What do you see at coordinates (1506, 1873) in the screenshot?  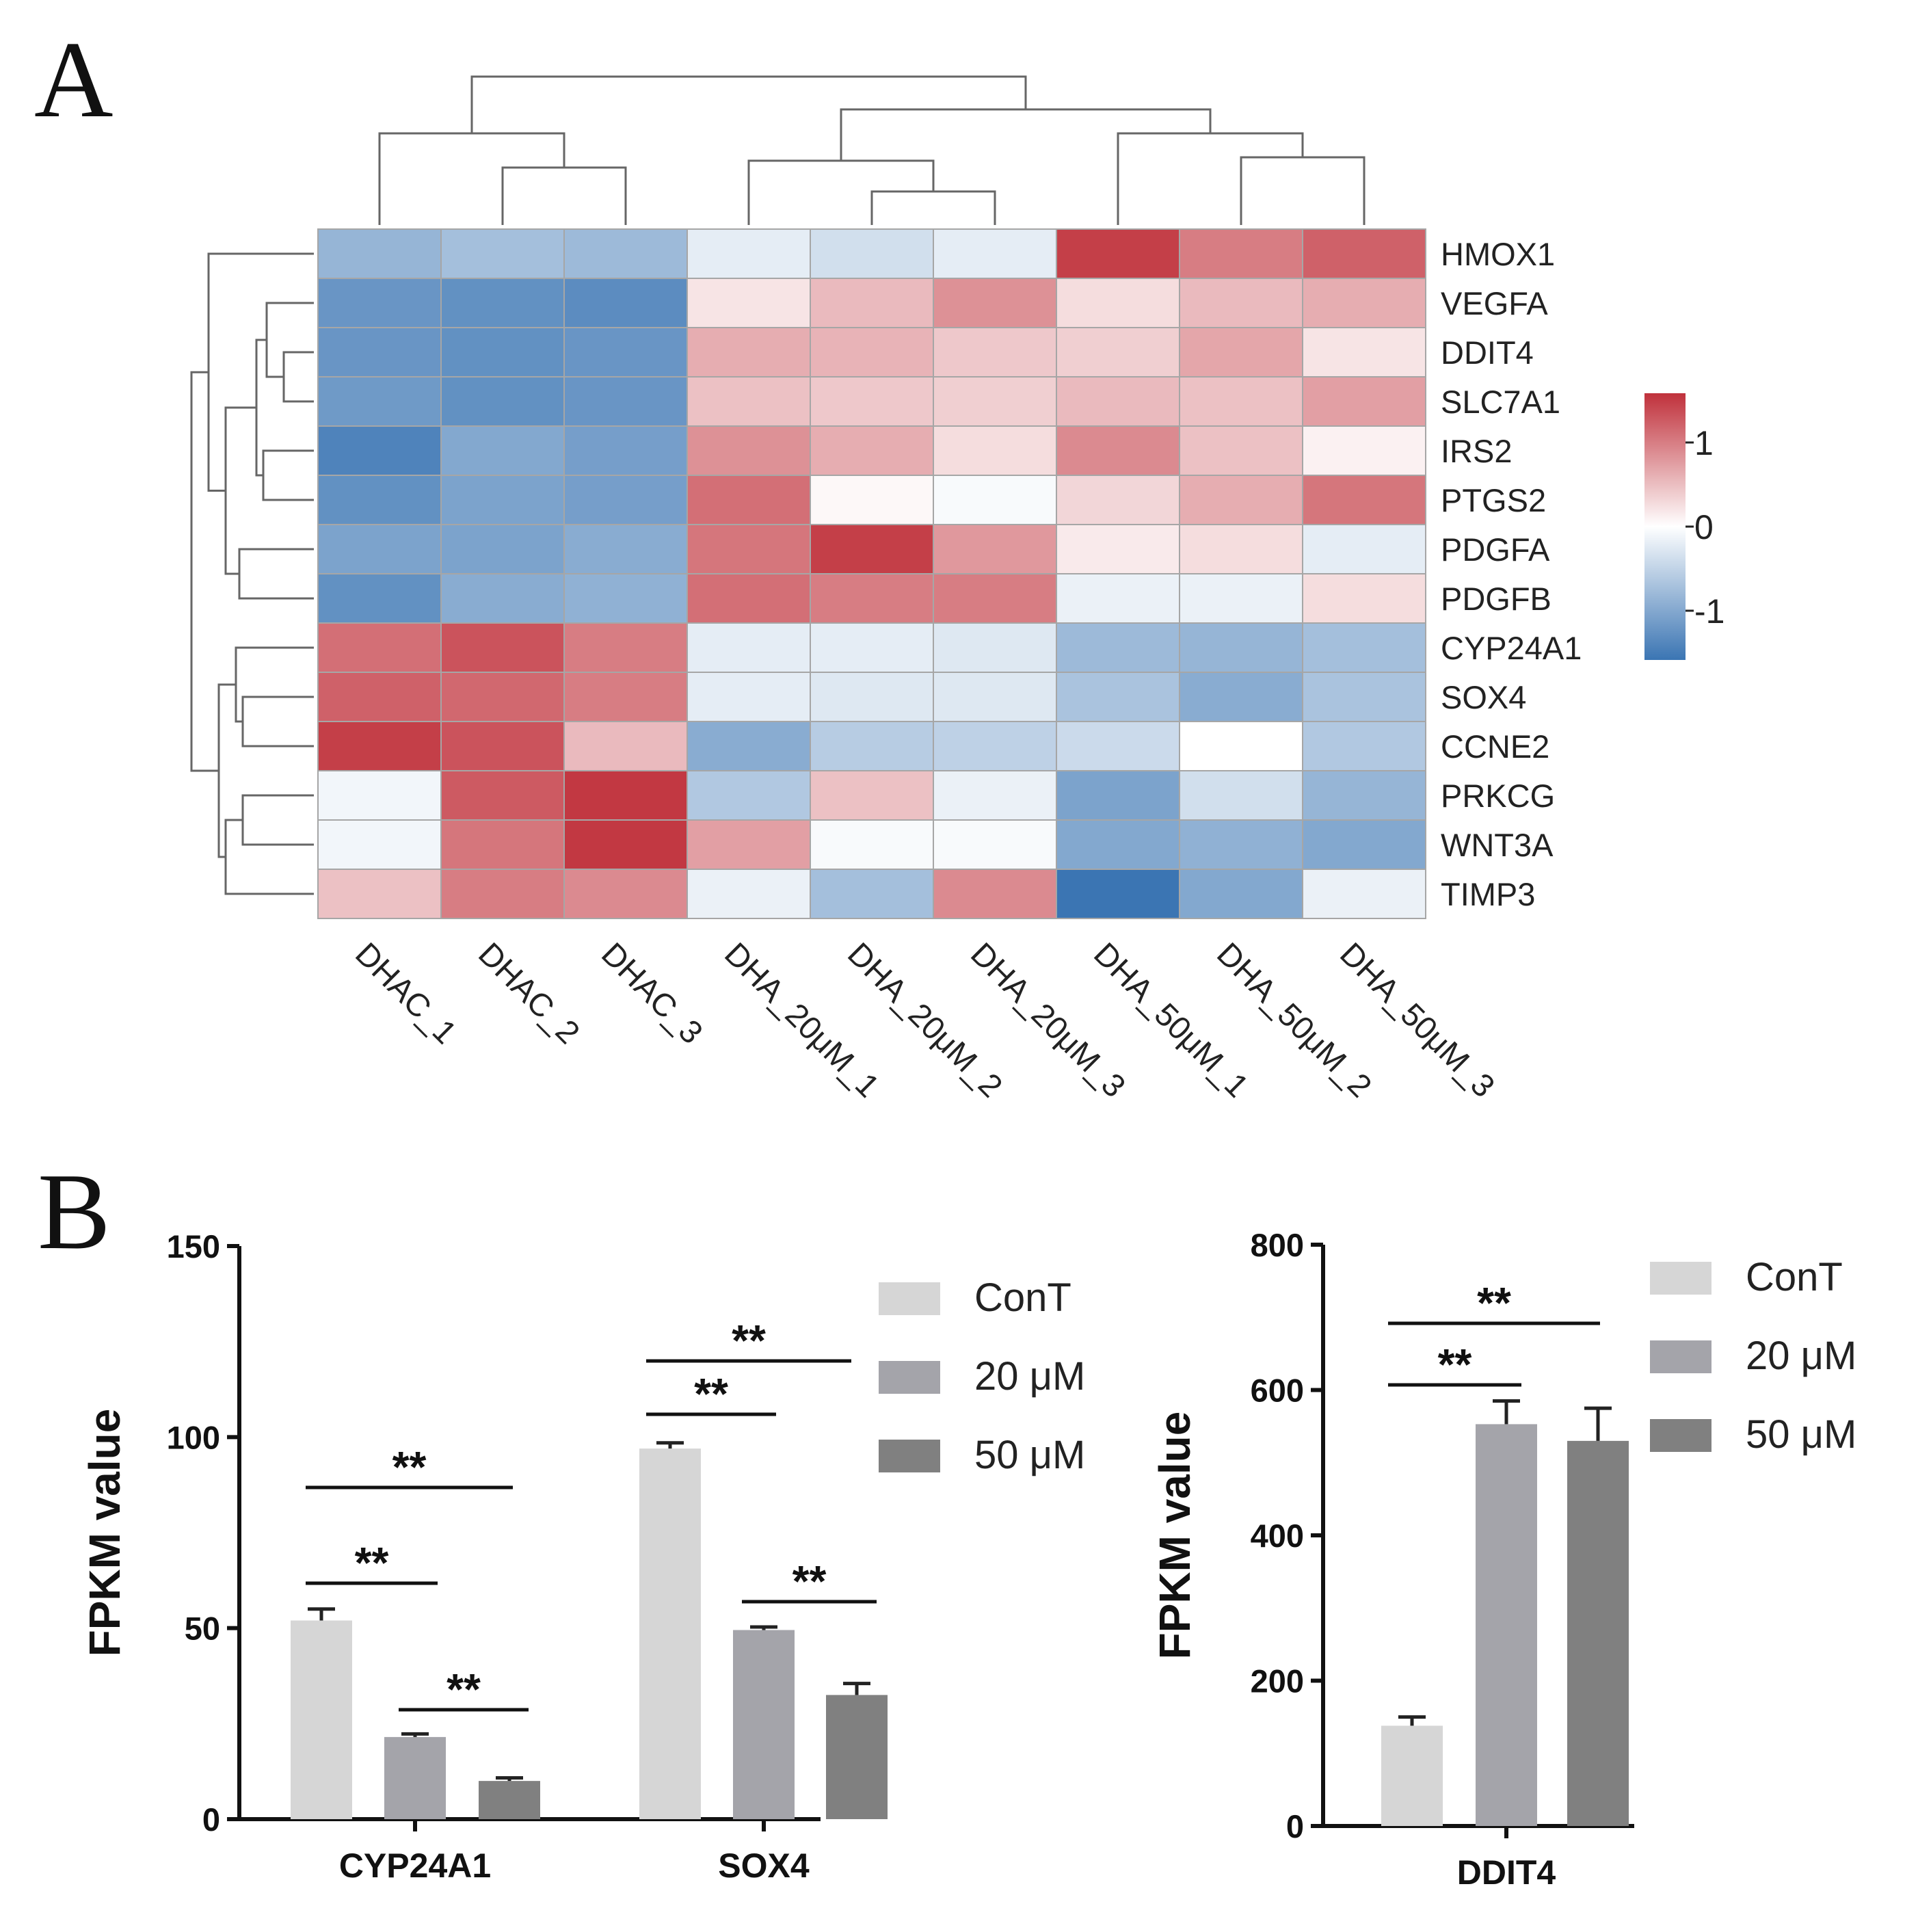 I see `x-category-label: DDIT4` at bounding box center [1506, 1873].